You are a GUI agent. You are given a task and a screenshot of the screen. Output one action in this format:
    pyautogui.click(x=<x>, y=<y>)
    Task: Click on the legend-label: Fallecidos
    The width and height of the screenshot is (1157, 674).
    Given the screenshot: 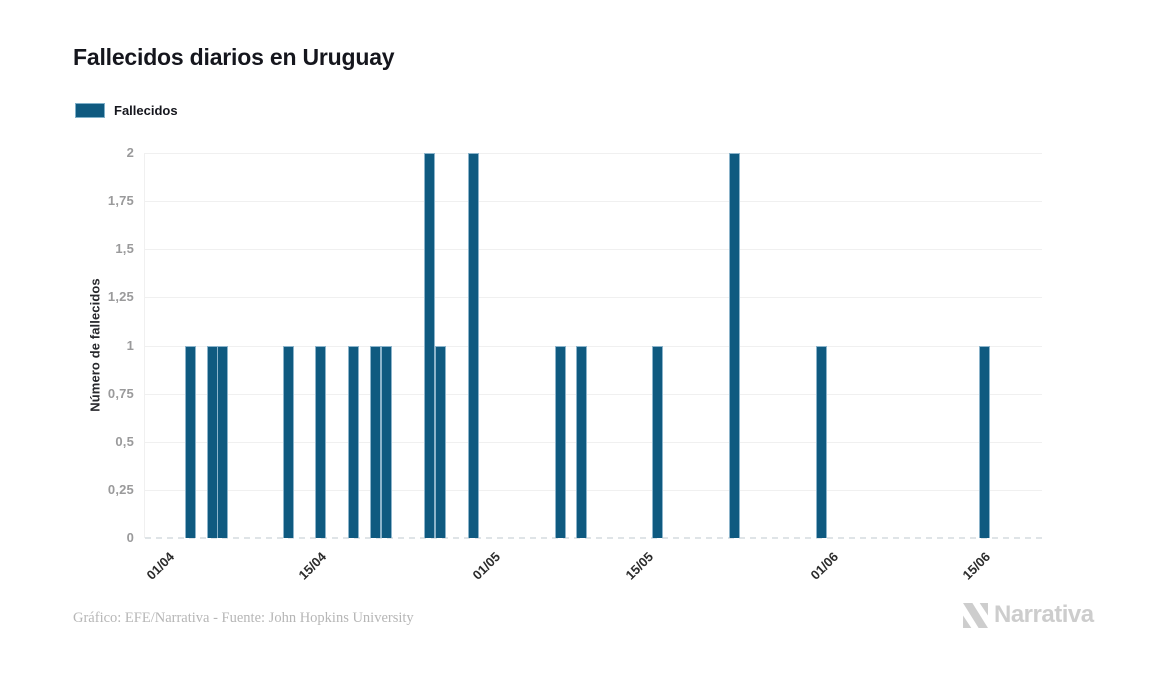 What is the action you would take?
    pyautogui.click(x=146, y=110)
    